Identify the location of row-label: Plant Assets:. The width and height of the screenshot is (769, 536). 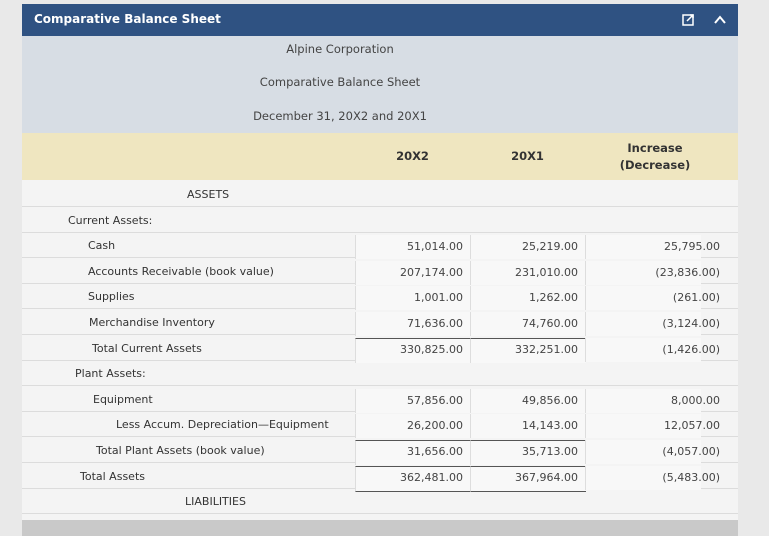
(110, 374).